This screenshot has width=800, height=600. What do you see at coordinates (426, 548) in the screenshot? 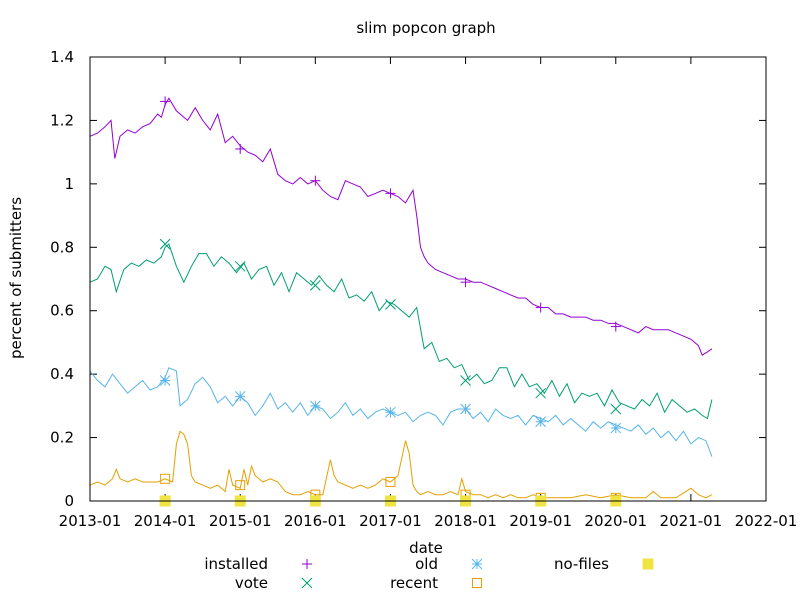
I see `x-axis-label: date` at bounding box center [426, 548].